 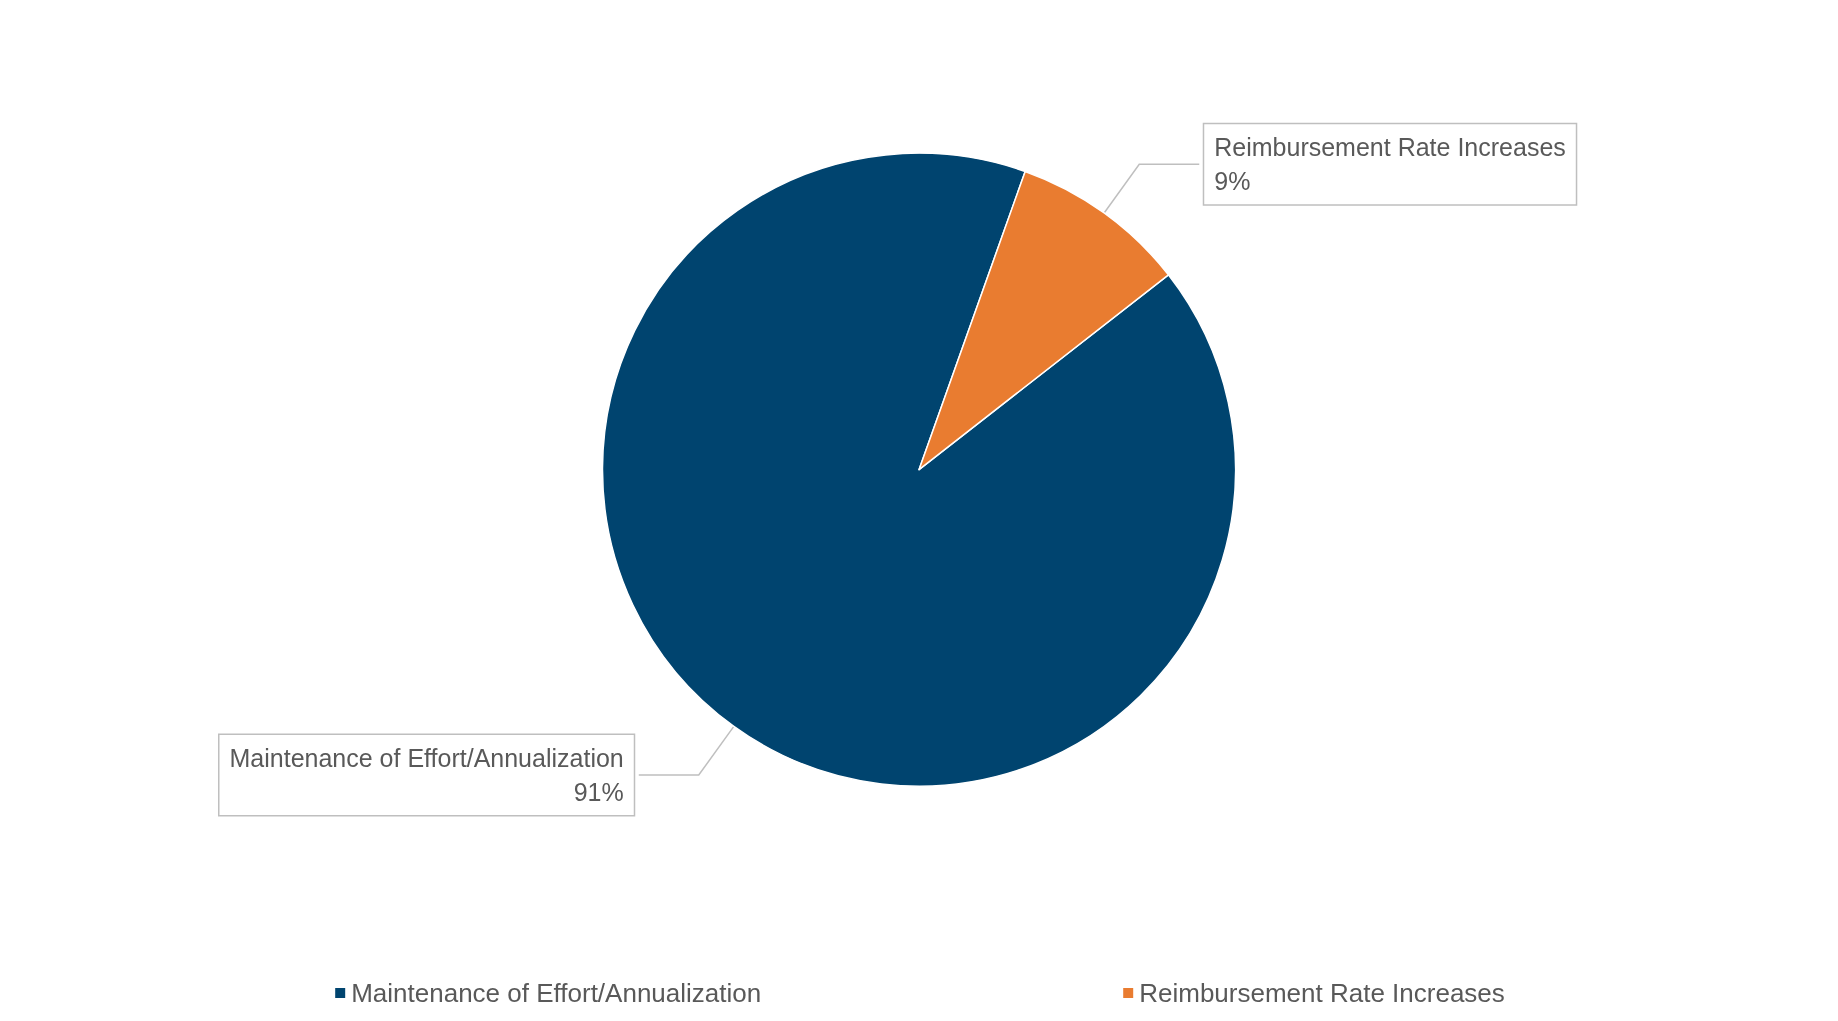 What do you see at coordinates (556, 993) in the screenshot?
I see `legend-label: Maintenance of Effort/Annualization` at bounding box center [556, 993].